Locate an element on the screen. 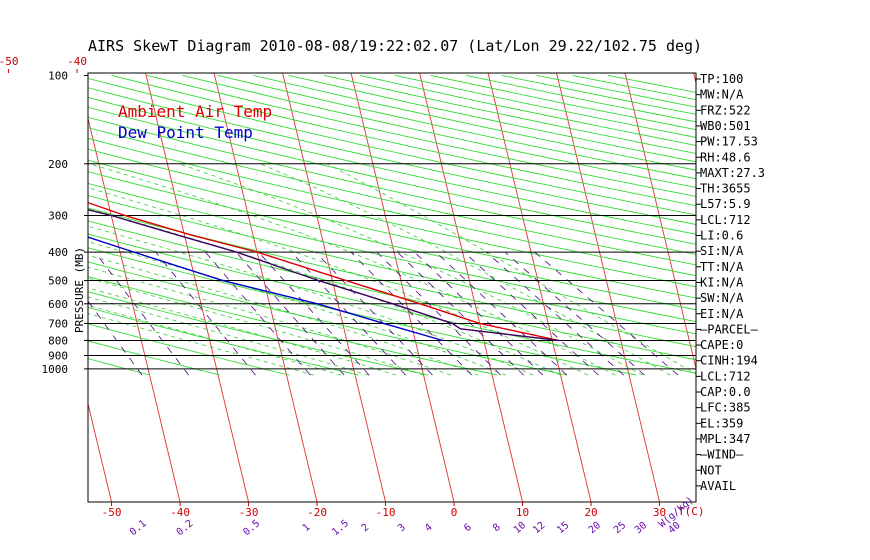  index-entry: KI:N/A is located at coordinates (722, 282).